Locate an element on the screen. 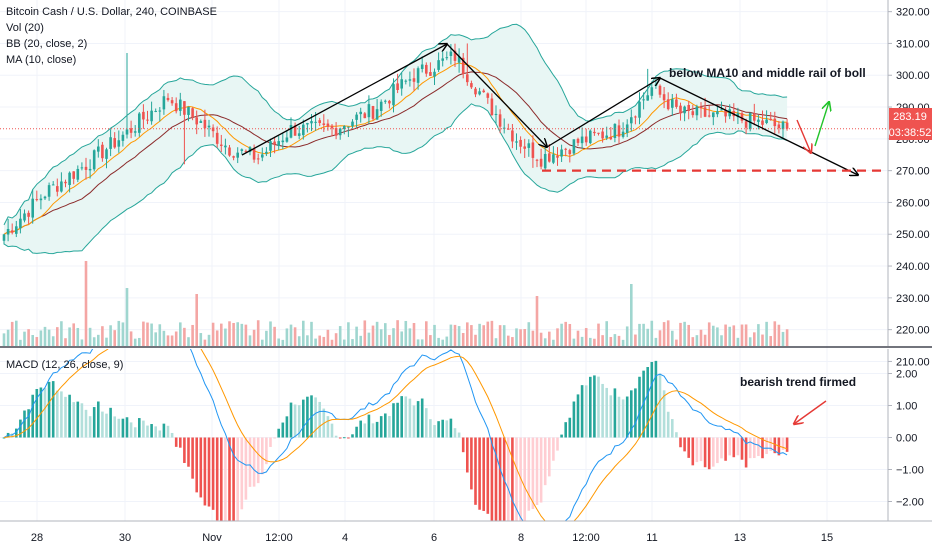 Image resolution: width=932 pixels, height=555 pixels. countdown-label: 03:38:52 is located at coordinates (910, 133).